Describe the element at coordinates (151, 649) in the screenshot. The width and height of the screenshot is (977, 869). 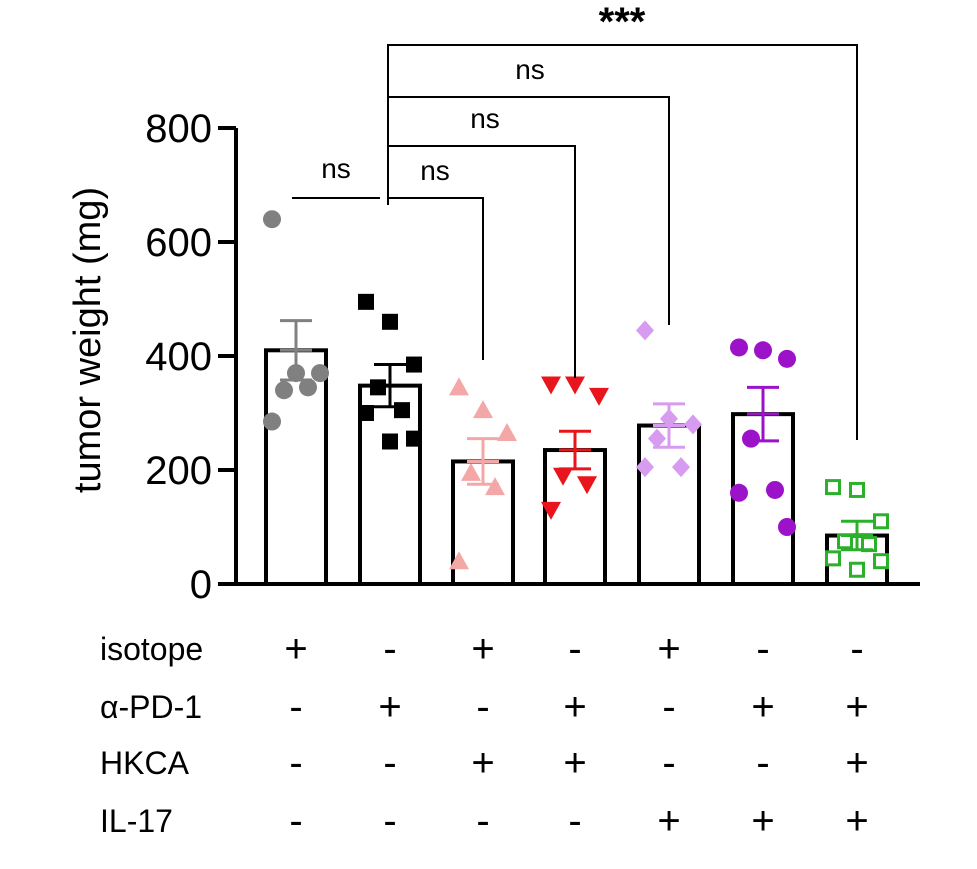
I see `condition-label: isotope` at that location.